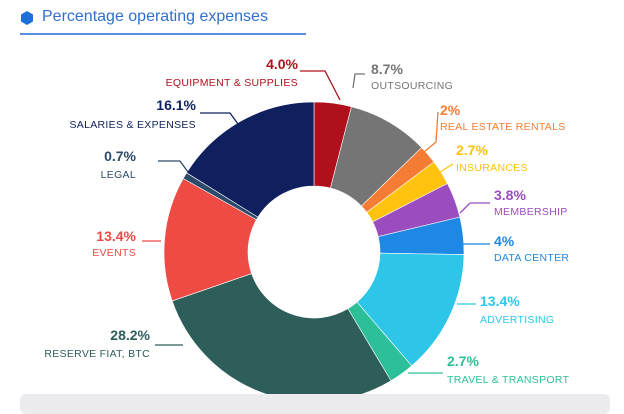  What do you see at coordinates (120, 156) in the screenshot?
I see `value-label-legal: 0.7%` at bounding box center [120, 156].